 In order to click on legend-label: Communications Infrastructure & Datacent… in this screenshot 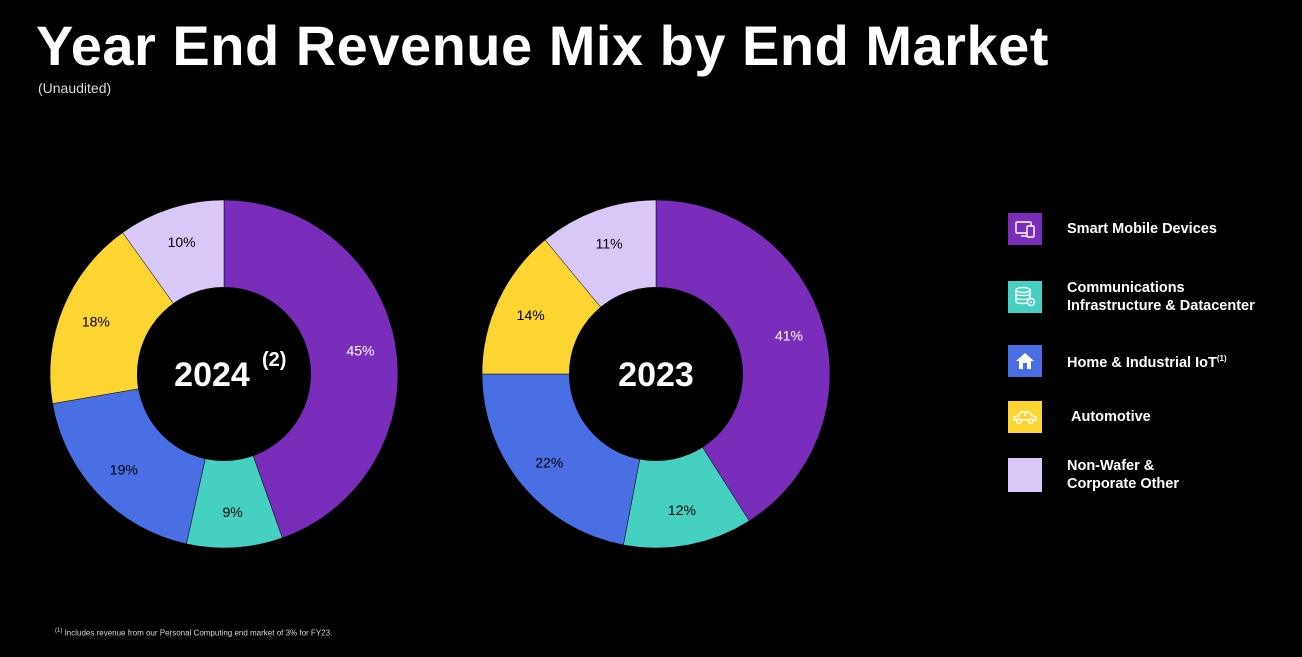, I will do `click(1161, 297)`.